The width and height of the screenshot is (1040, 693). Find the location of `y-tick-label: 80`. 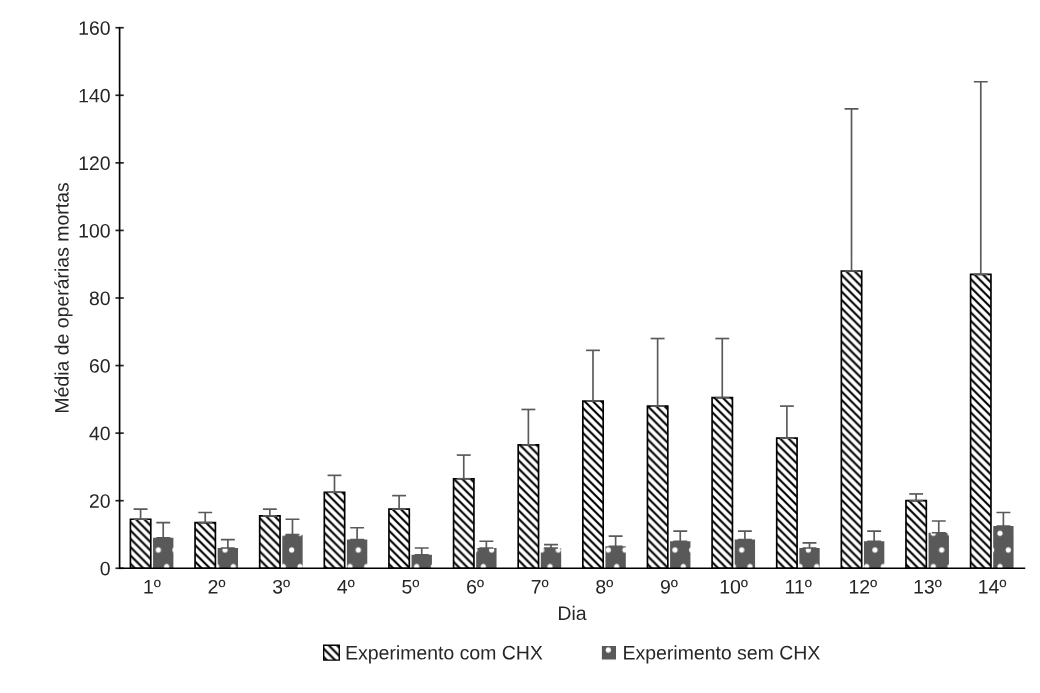

y-tick-label: 80 is located at coordinates (99, 298).